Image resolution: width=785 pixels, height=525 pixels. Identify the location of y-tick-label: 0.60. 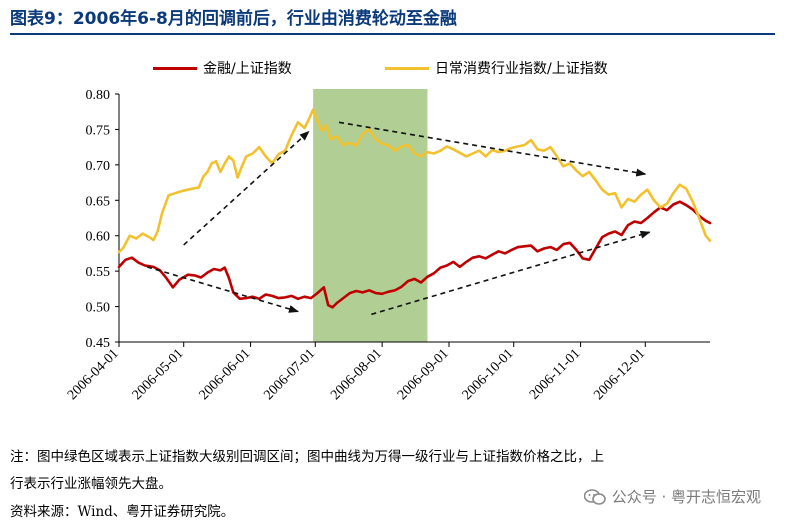
(98, 237).